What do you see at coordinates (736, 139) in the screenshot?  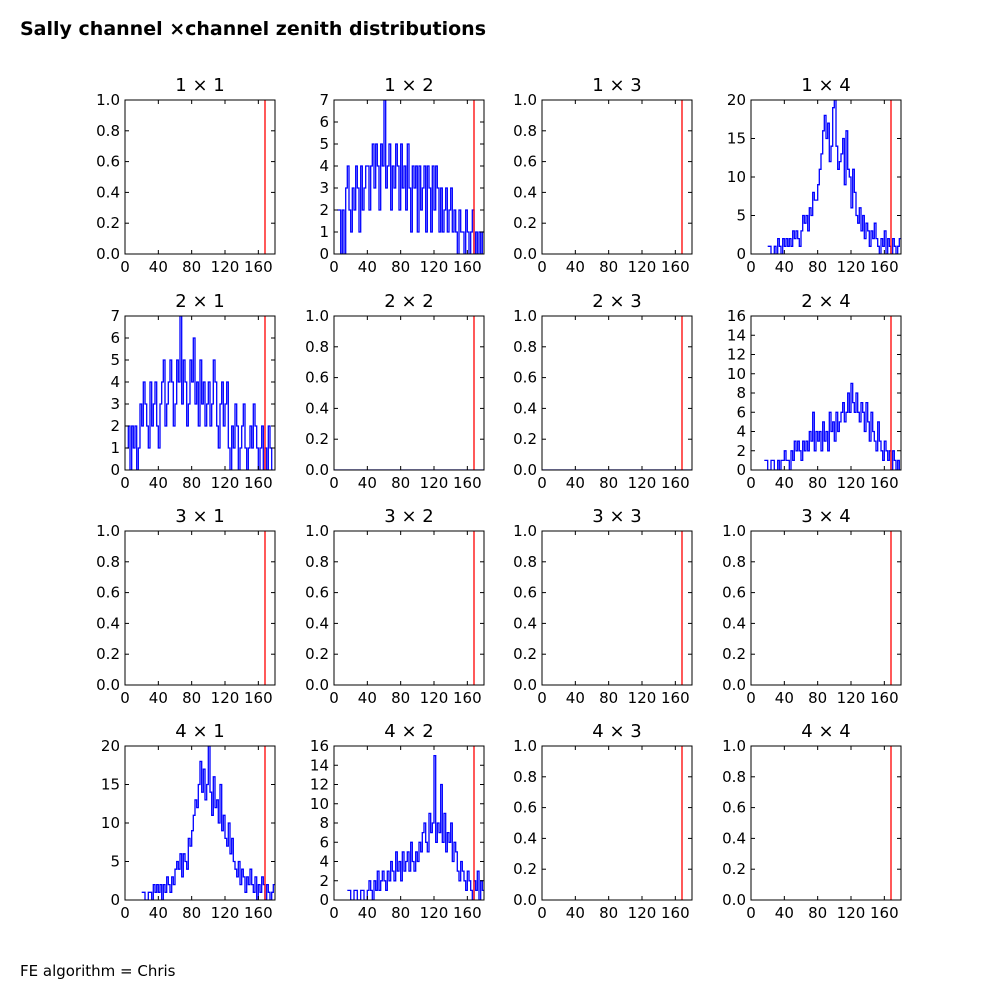 I see `y-tick-label: 15` at bounding box center [736, 139].